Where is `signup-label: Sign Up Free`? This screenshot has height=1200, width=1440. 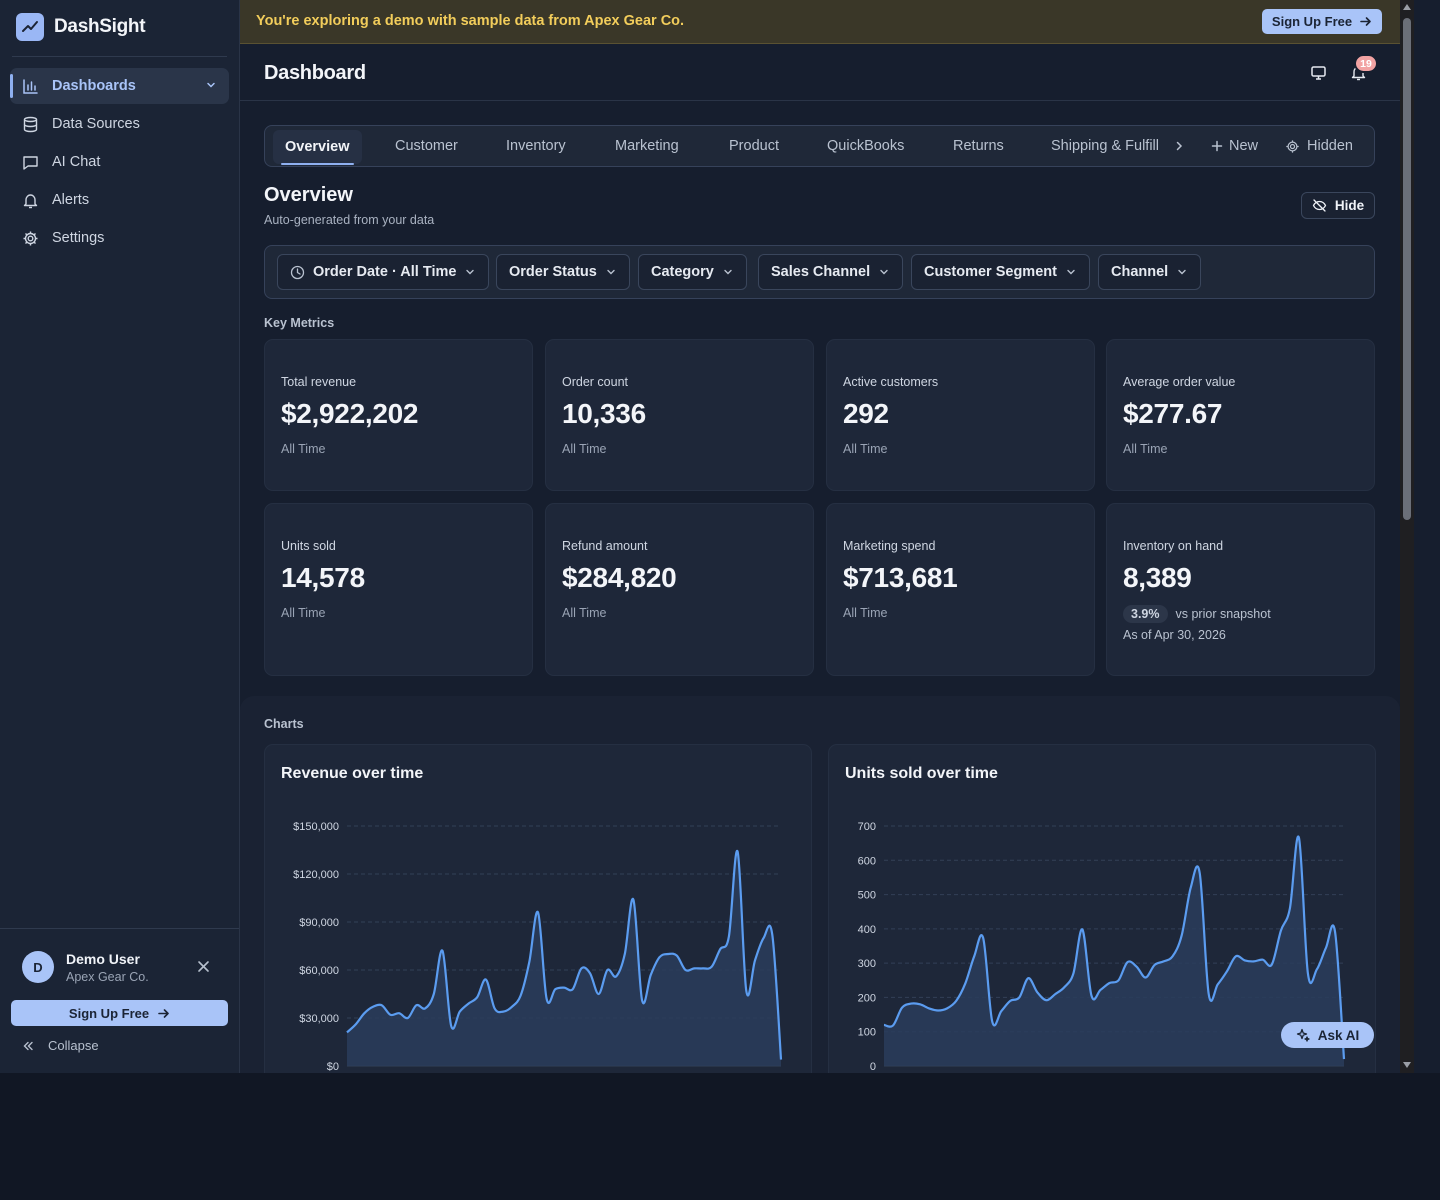
signup-label: Sign Up Free is located at coordinates (1312, 21).